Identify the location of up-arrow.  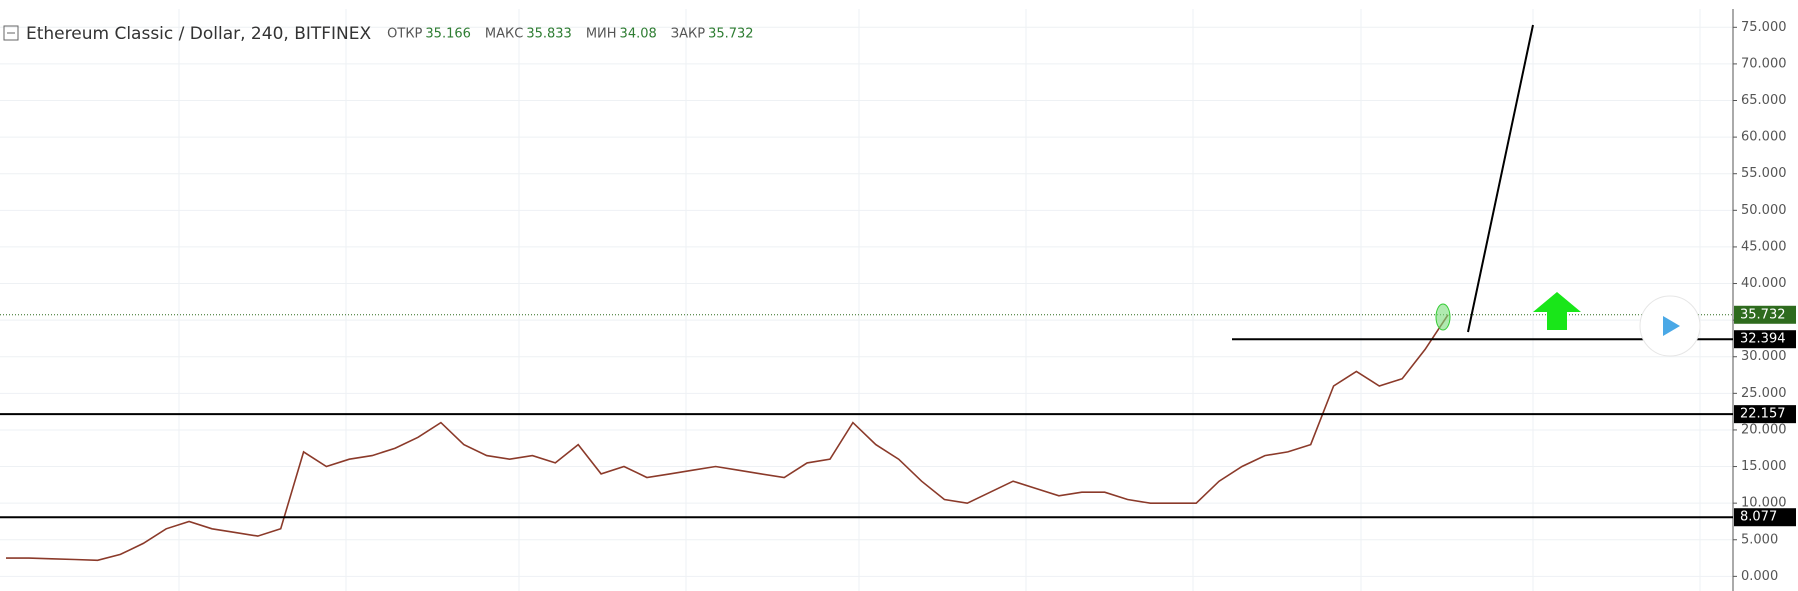
(1557, 311).